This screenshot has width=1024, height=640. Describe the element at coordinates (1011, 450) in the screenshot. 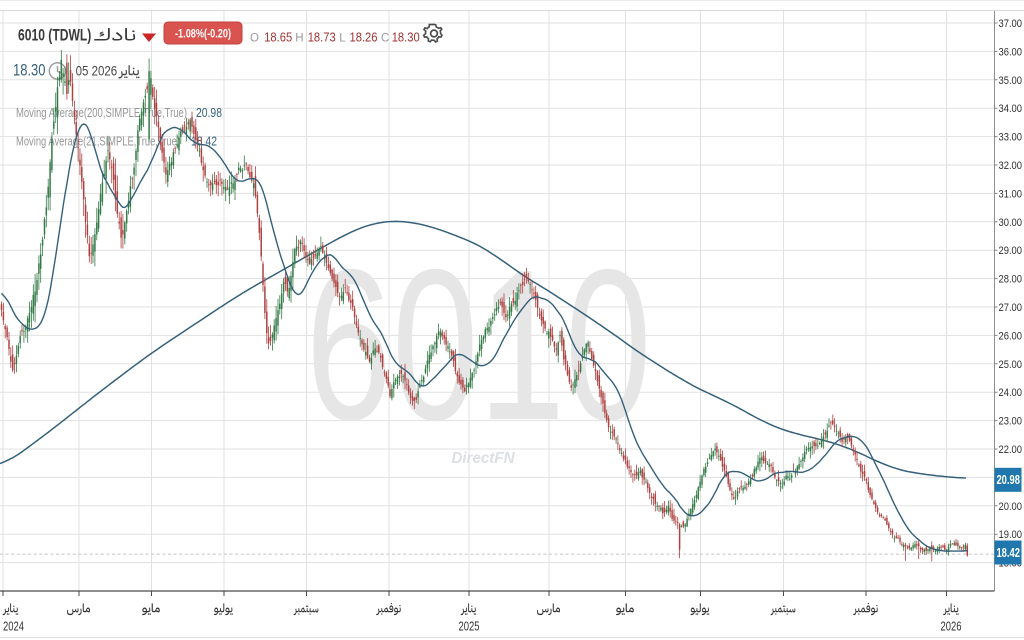

I see `svg-text: 22.00` at that location.